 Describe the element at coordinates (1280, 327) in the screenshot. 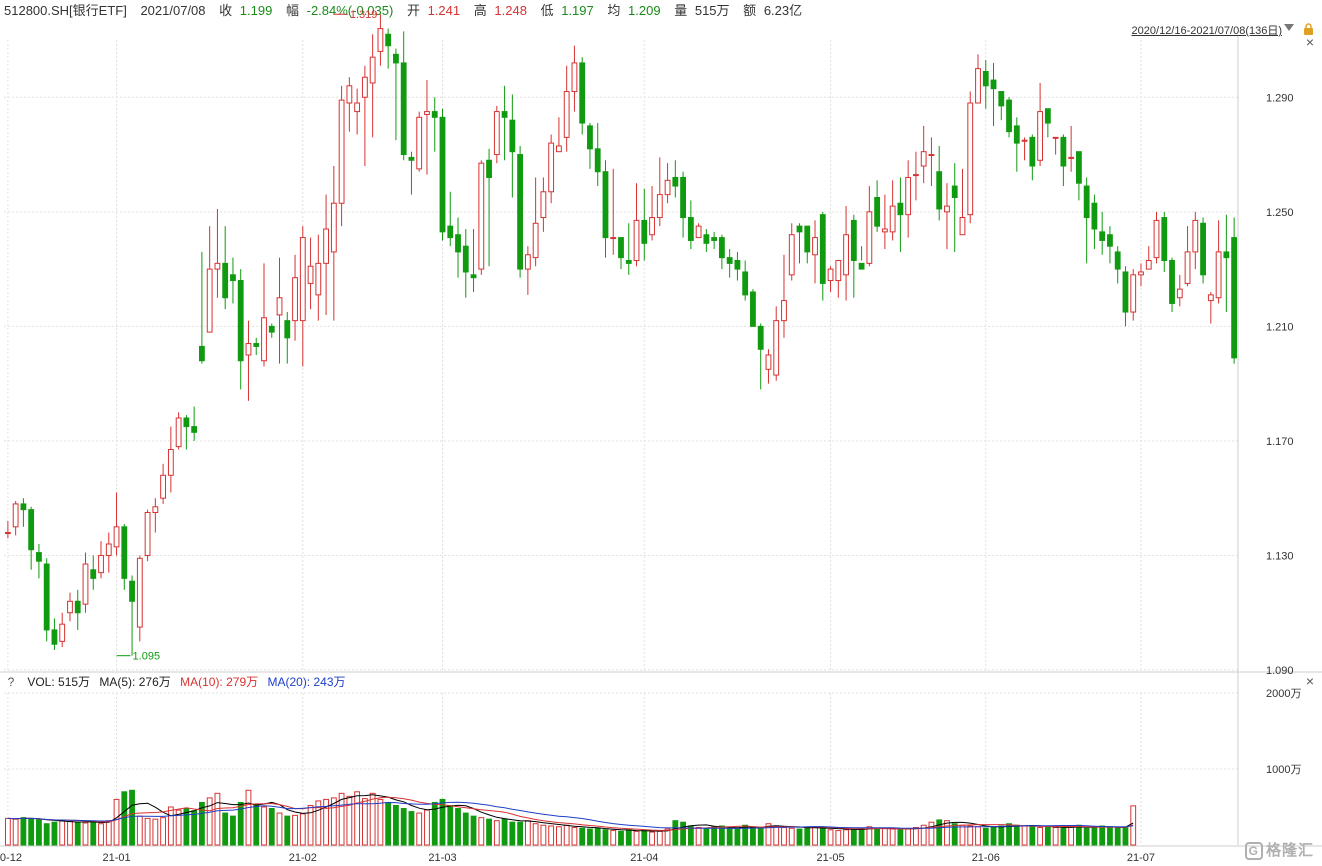

I see `price-tick-label: 1.210` at that location.